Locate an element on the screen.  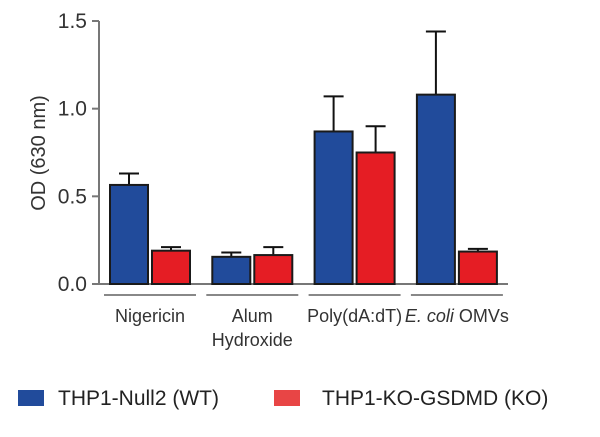
legend: THP1-Null2 (WT) THP1-KO-GSDMD (KO) is located at coordinates (283, 398).